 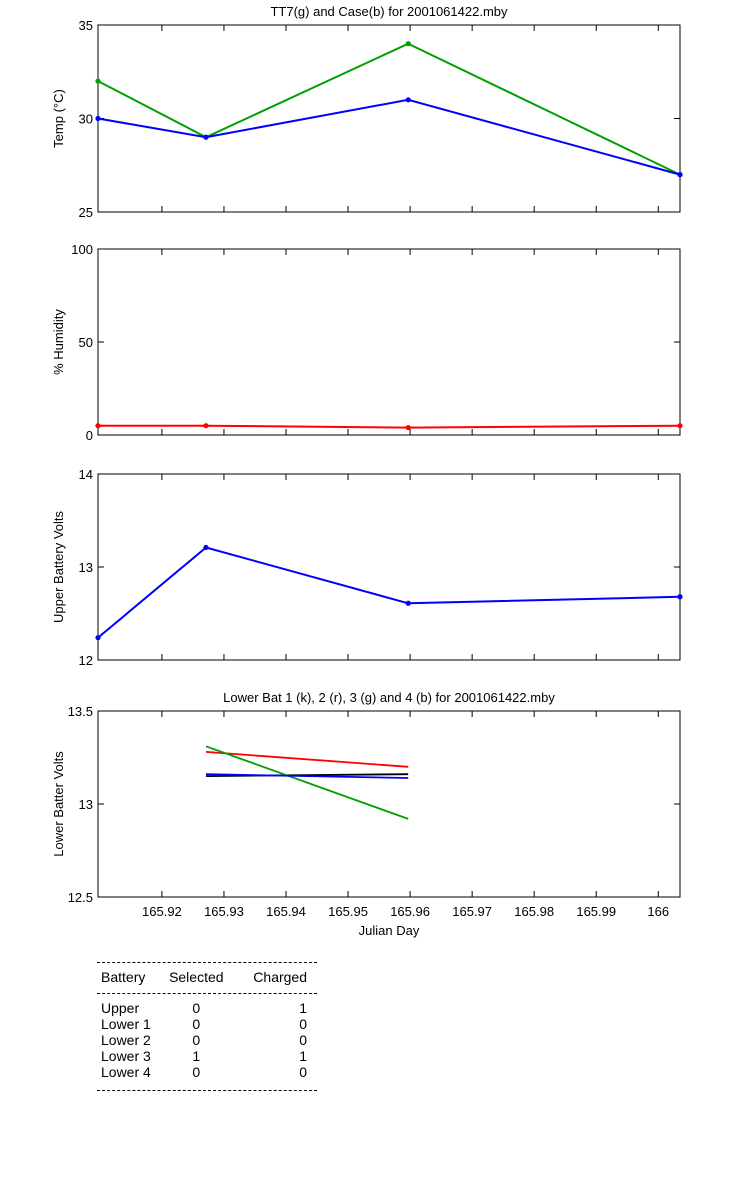 I want to click on y-axis-label: Upper Battery Volts, so click(x=58, y=567).